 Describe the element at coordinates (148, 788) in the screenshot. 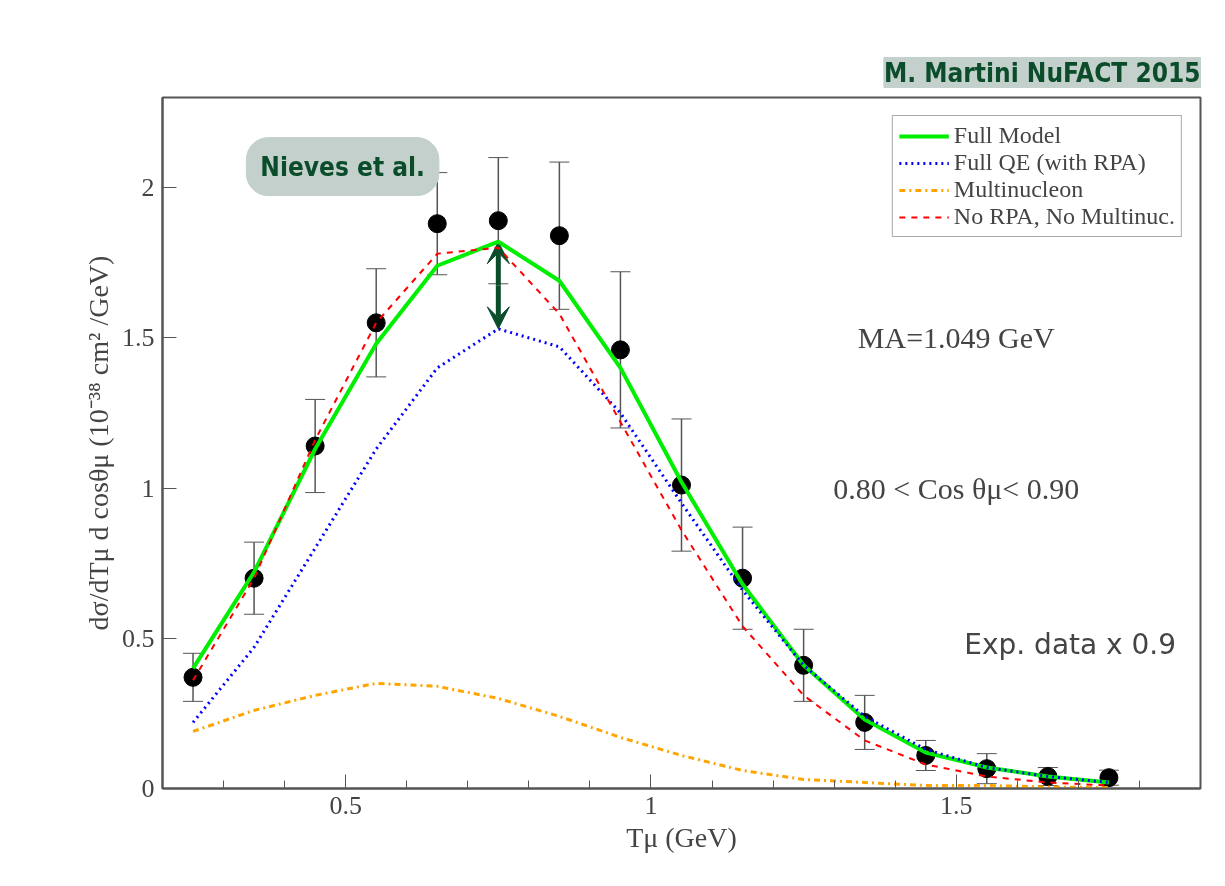

I see `y-tick-label: 0` at that location.